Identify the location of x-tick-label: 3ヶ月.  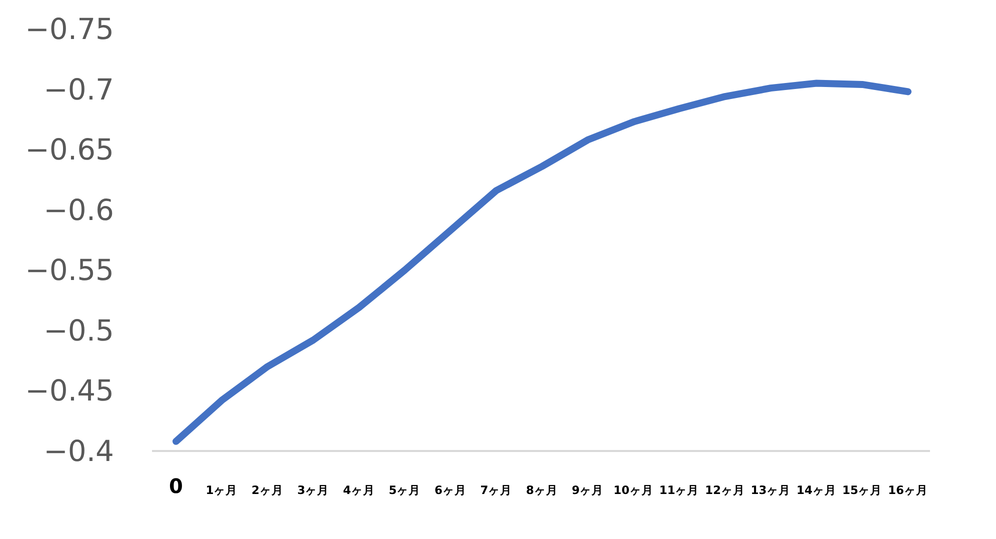
(313, 490).